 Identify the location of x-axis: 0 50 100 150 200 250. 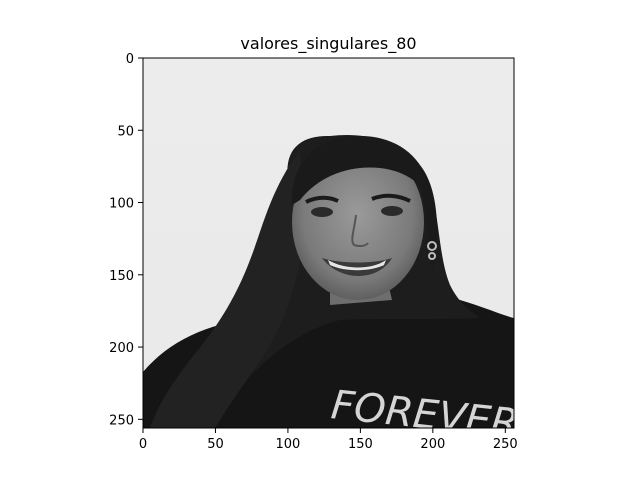
(328, 440).